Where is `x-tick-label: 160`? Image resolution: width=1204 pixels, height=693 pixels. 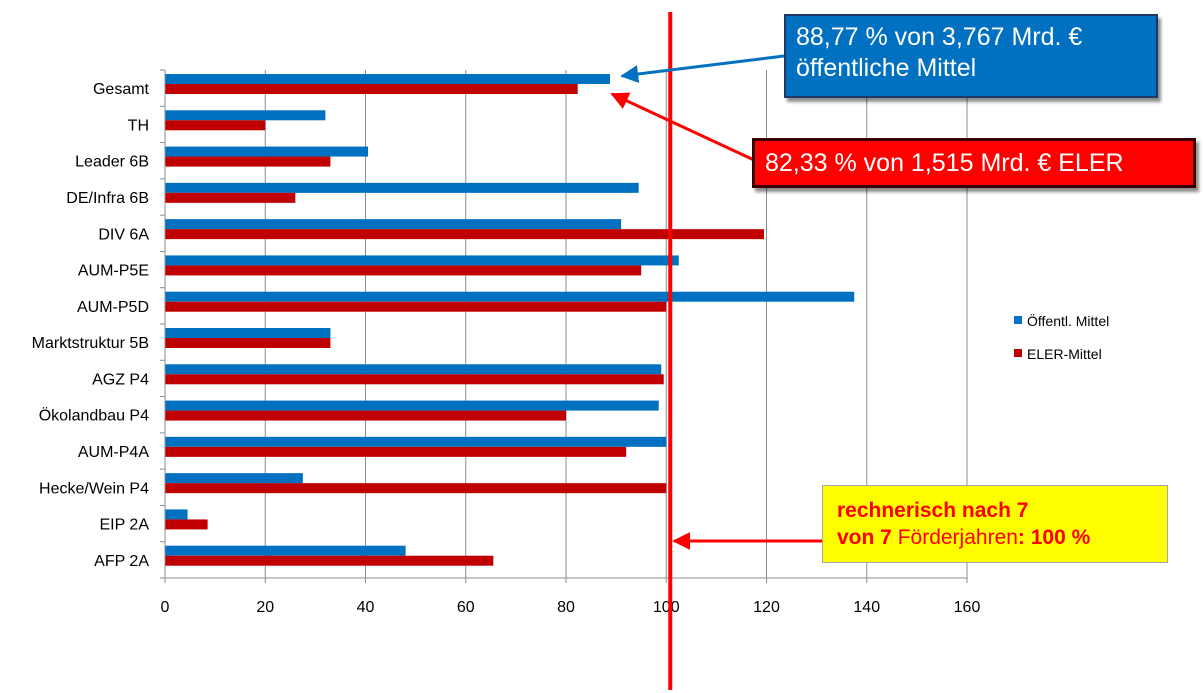
x-tick-label: 160 is located at coordinates (967, 607).